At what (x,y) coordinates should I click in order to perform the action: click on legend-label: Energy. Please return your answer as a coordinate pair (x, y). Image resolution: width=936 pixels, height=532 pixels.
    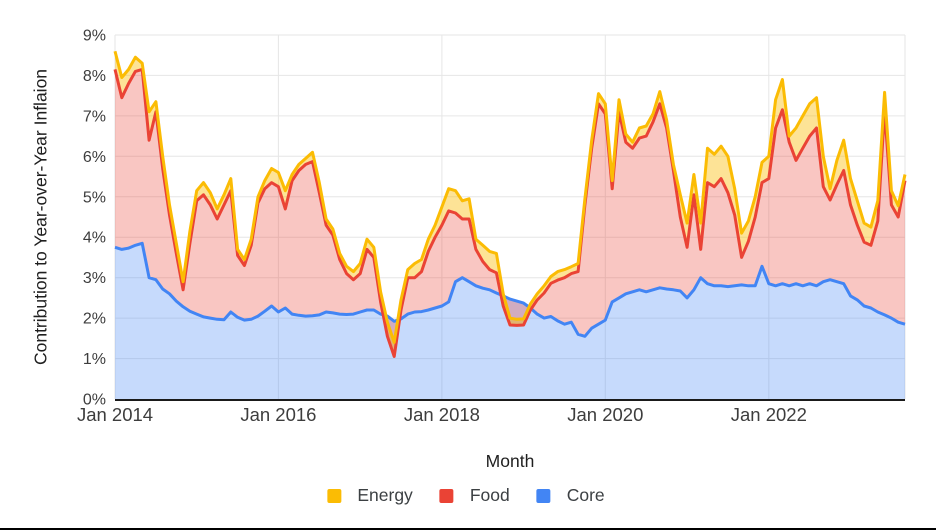
    Looking at the image, I should click on (385, 495).